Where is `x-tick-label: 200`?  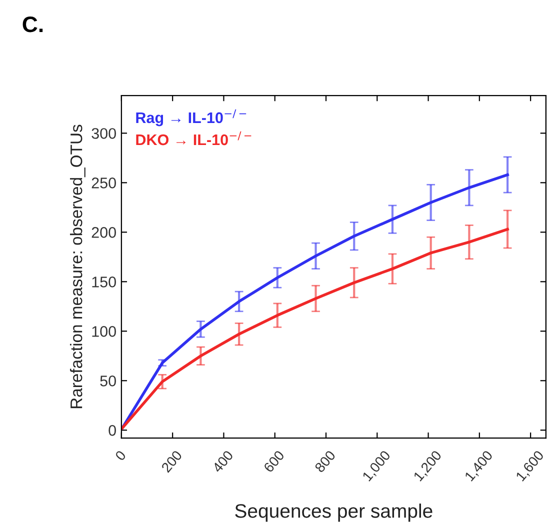
x-tick-label: 200 is located at coordinates (171, 461).